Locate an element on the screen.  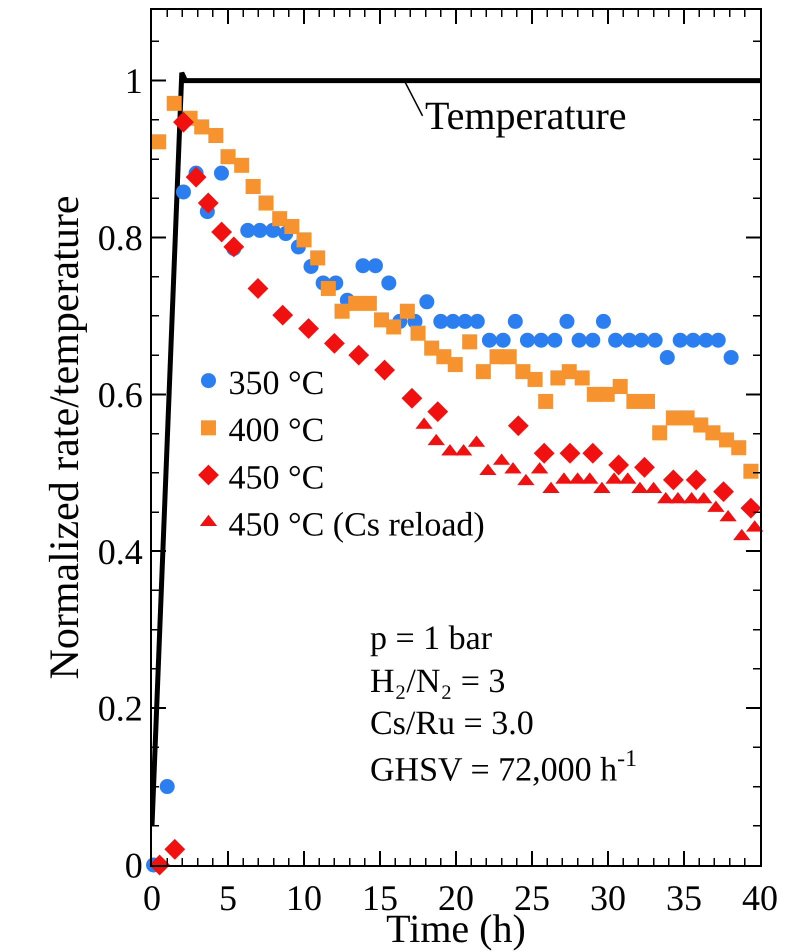
annotation: p = 1 bar is located at coordinates (431, 638).